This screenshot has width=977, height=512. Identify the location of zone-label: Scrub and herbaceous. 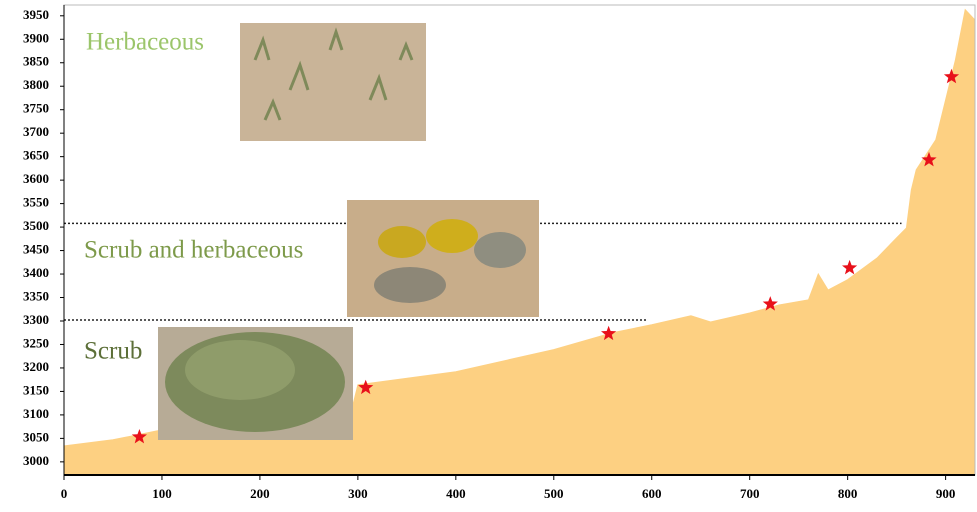
(193, 250).